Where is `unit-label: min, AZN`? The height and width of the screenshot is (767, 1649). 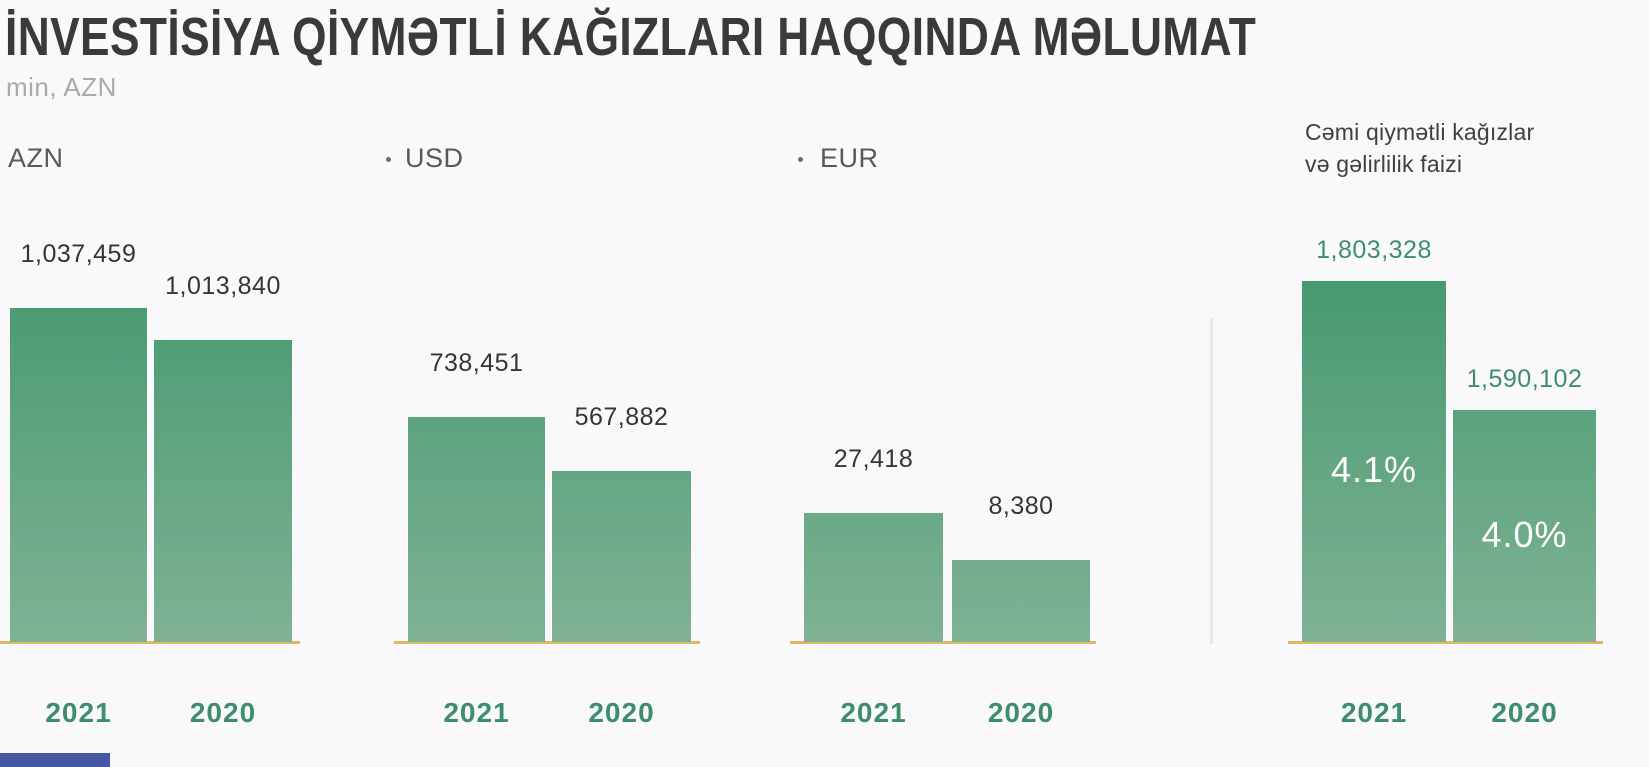 unit-label: min, AZN is located at coordinates (61, 87).